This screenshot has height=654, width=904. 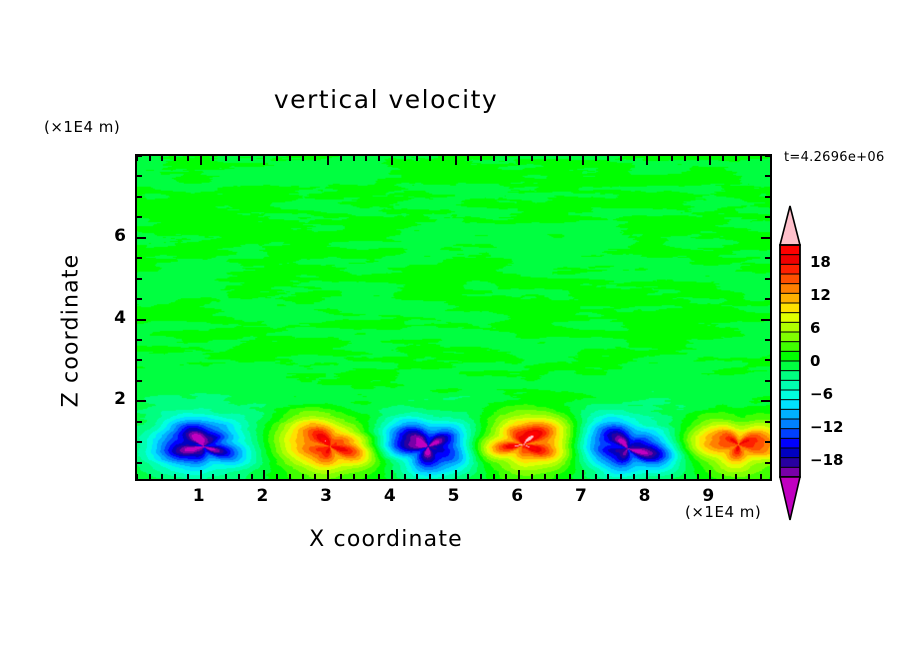 I want to click on colorbar, so click(x=790, y=363).